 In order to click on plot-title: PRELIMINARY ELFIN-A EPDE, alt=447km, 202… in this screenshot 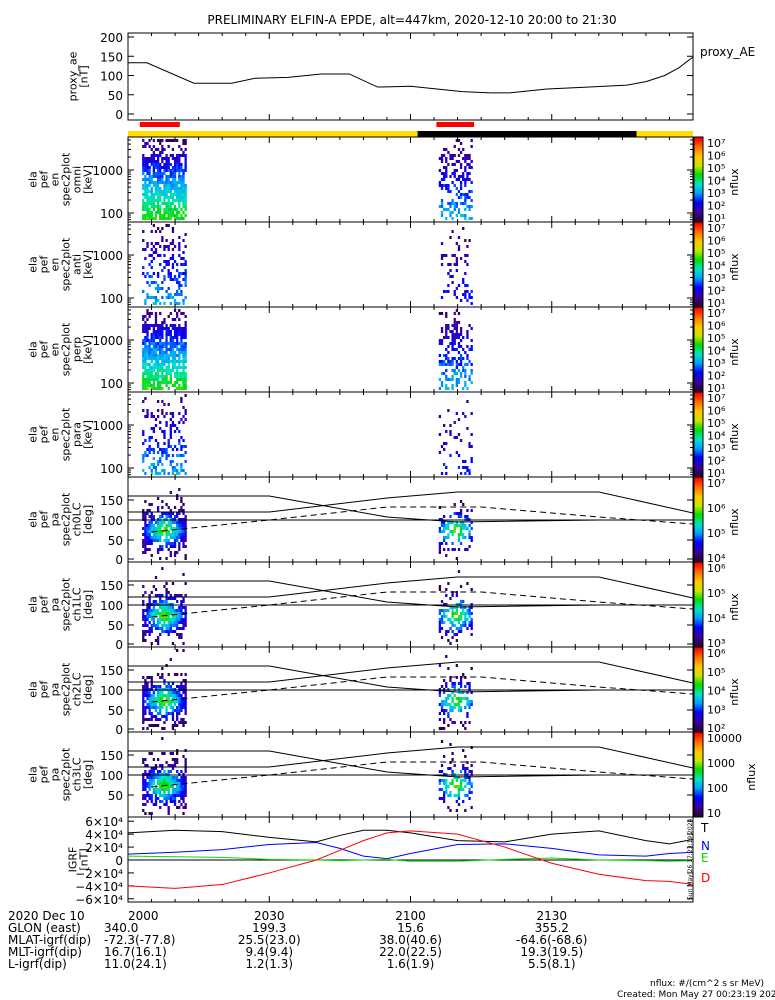, I will do `click(411, 20)`.